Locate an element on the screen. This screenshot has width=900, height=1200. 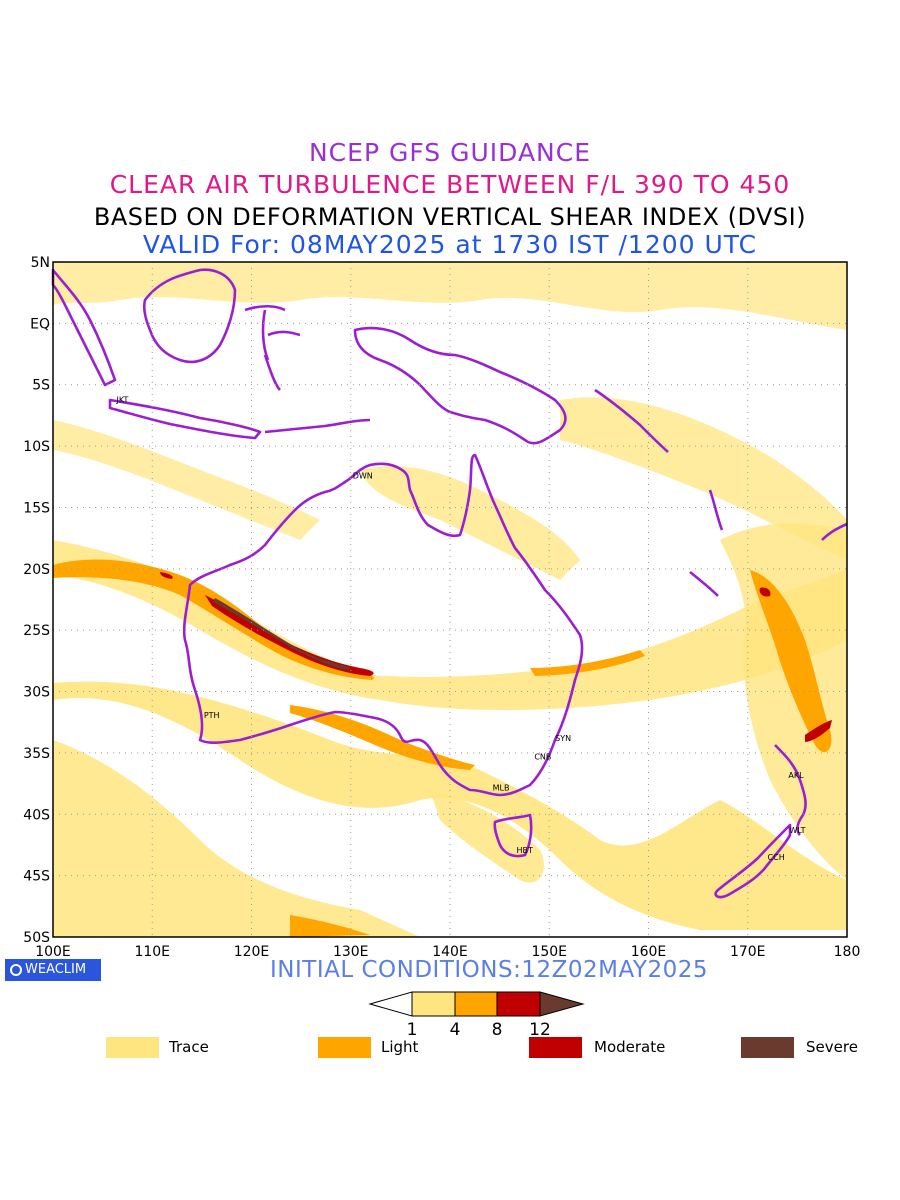
longitude-tick-label: 170E is located at coordinates (748, 952).